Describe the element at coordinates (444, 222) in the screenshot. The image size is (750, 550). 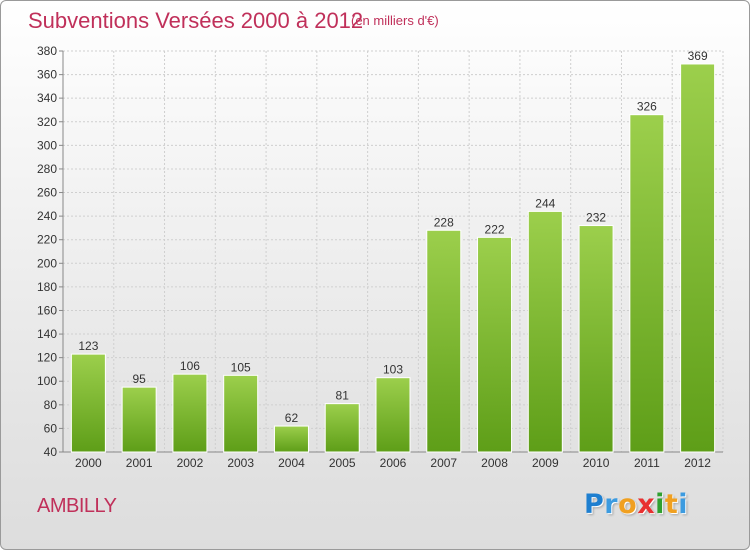
I see `data-label-2007: 228` at that location.